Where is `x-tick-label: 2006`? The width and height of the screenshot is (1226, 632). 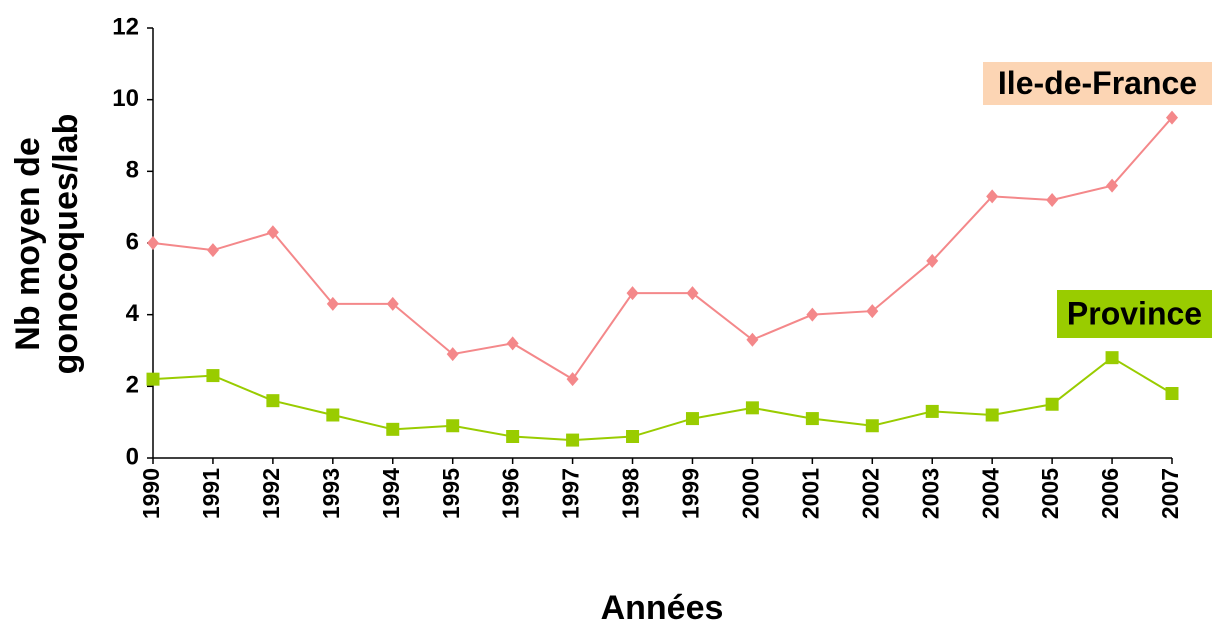
x-tick-label: 2006 is located at coordinates (1110, 493).